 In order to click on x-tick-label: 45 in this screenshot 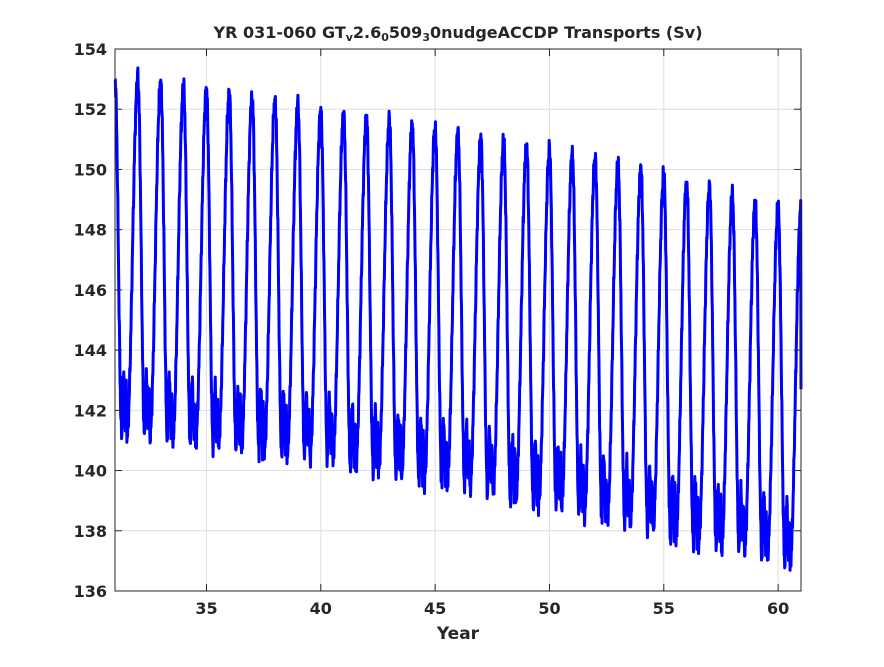, I will do `click(435, 608)`.